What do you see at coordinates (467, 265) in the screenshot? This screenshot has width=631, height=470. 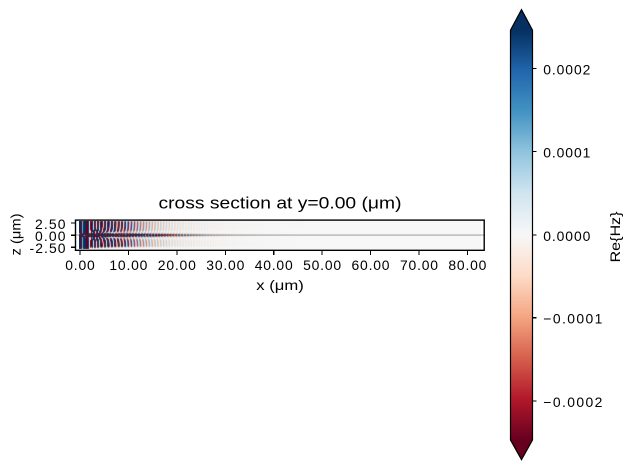 I see `svg-text: 80.00` at bounding box center [467, 265].